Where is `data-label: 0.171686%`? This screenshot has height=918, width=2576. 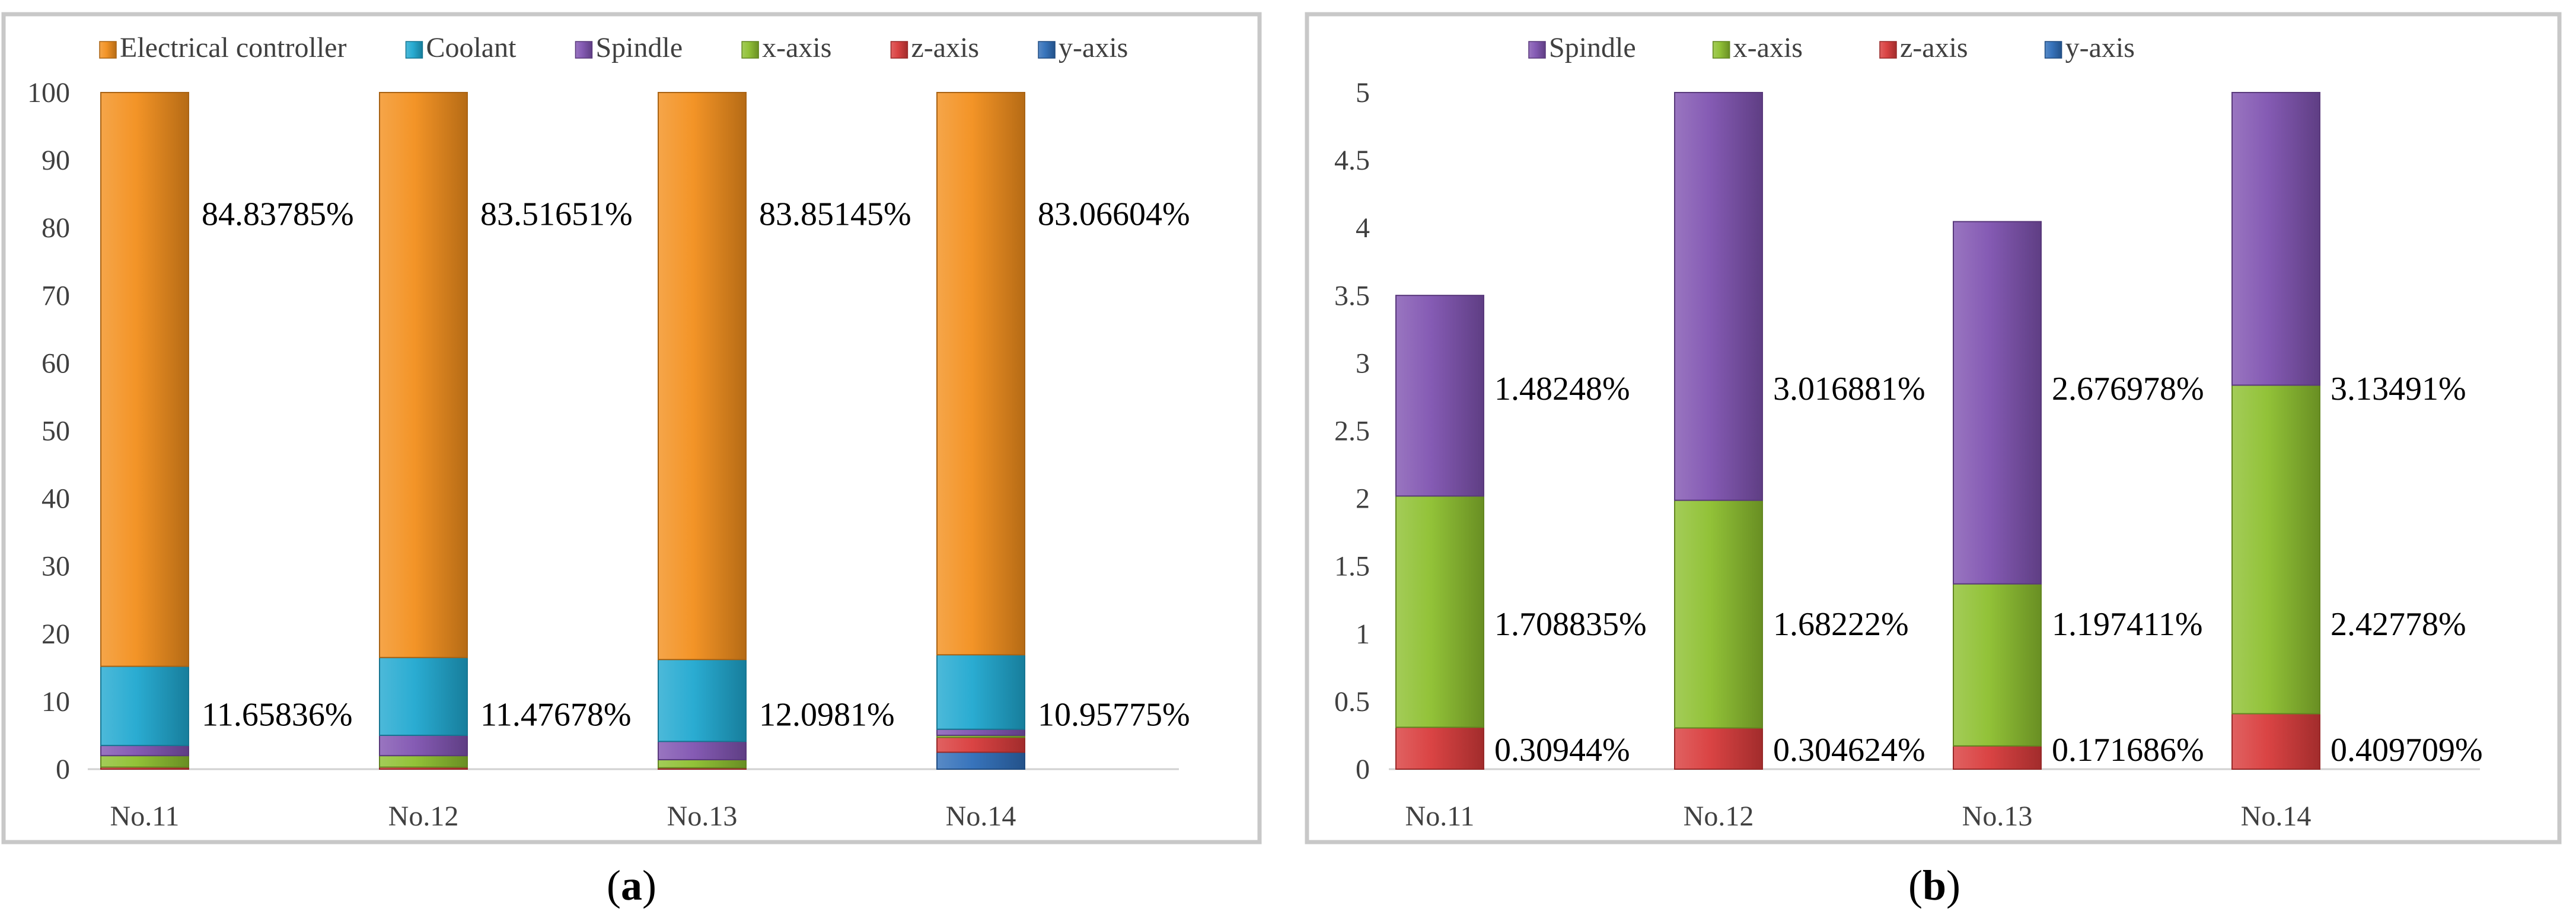 data-label: 0.171686% is located at coordinates (2128, 750).